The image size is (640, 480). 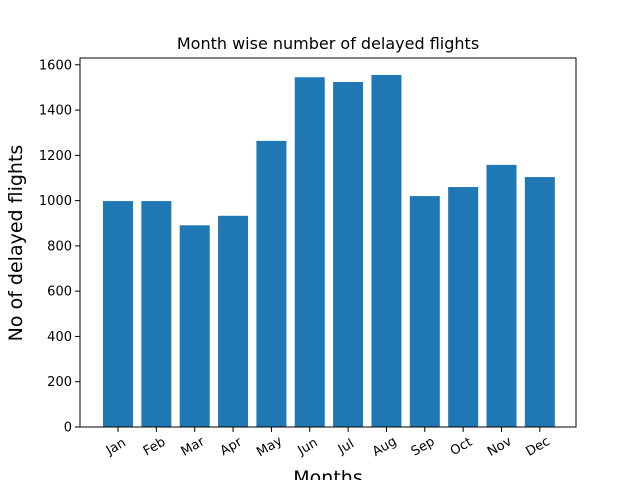 What do you see at coordinates (384, 447) in the screenshot?
I see `x-tick-label: Aug` at bounding box center [384, 447].